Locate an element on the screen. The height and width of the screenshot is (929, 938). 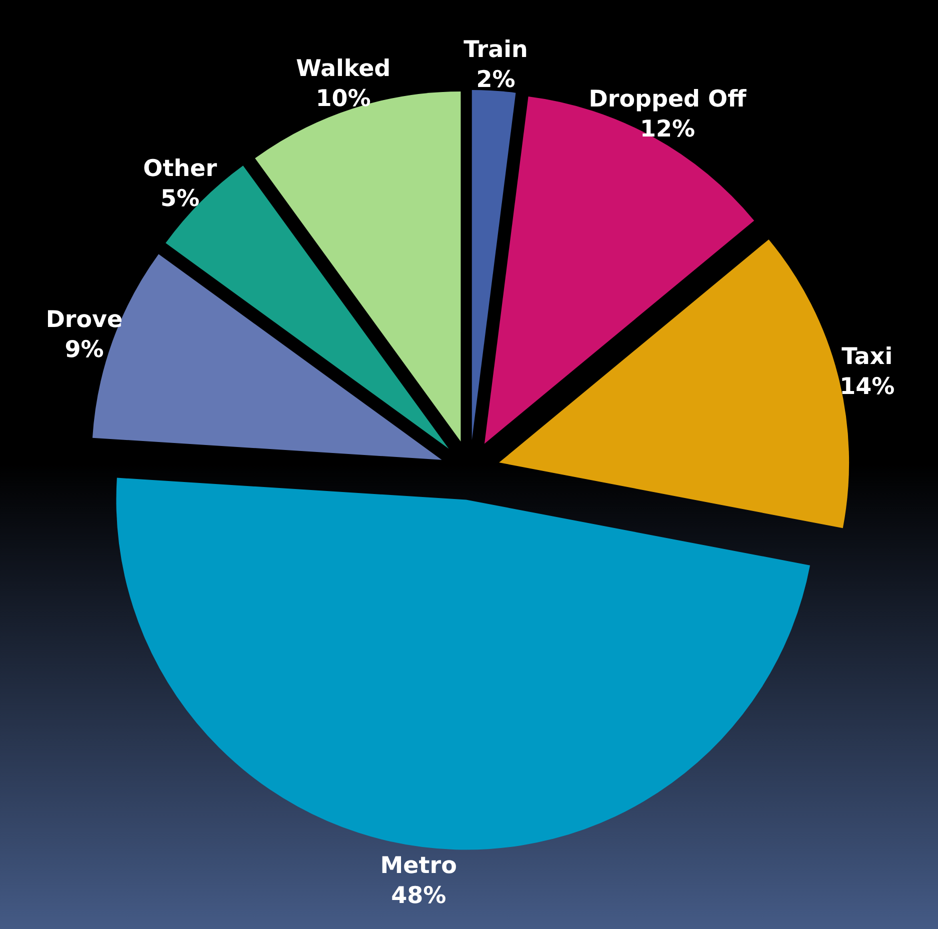
data-label: 12% is located at coordinates (668, 129).